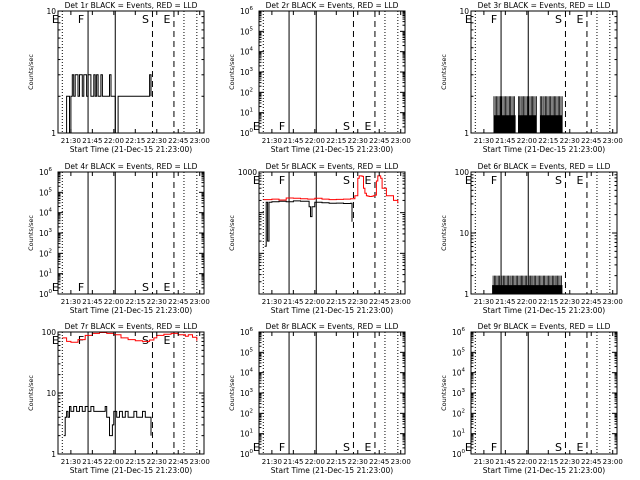 The height and width of the screenshot is (480, 640). I want to click on panel-title: Det 6r BLACK = Events, RED = LLD, so click(544, 166).